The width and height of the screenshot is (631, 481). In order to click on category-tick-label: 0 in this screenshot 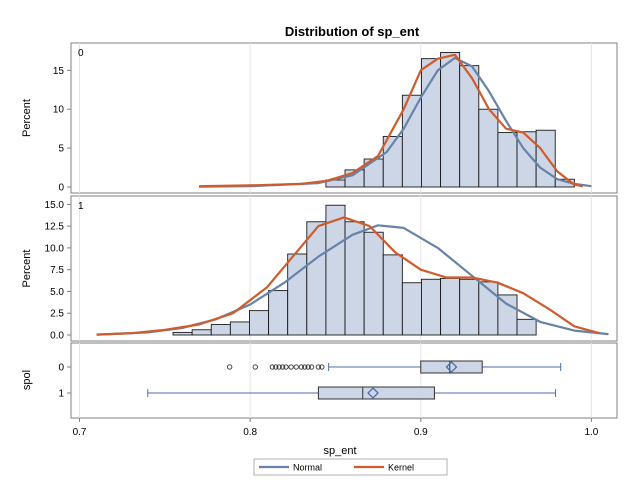, I will do `click(61, 368)`.